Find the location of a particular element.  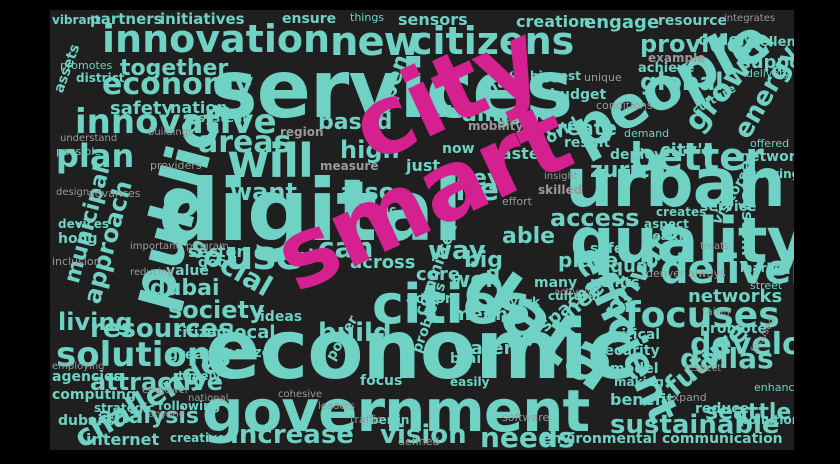

word-well: well is located at coordinates (475, 280).